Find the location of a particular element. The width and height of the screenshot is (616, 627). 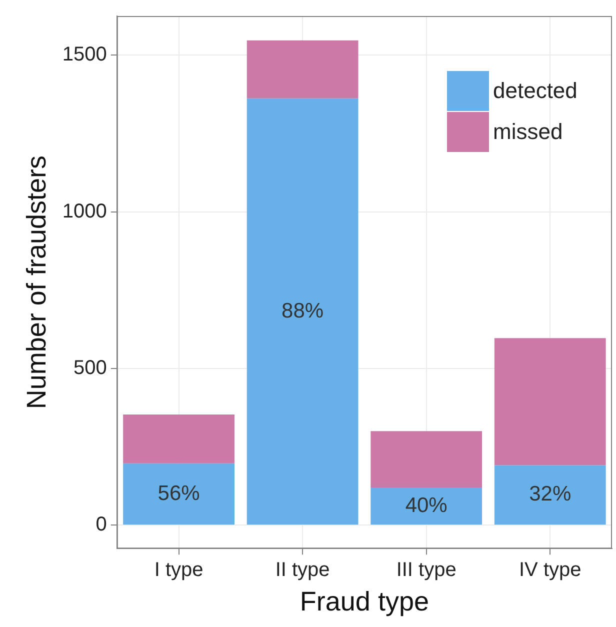

legend-label: detected is located at coordinates (535, 91).